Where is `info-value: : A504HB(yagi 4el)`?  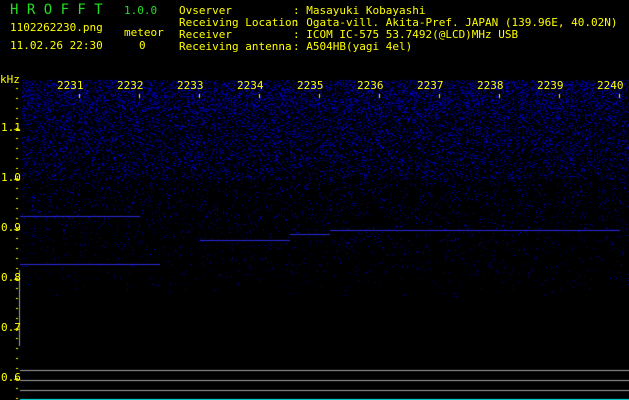
info-value: : A504HB(yagi 4el) is located at coordinates (353, 46).